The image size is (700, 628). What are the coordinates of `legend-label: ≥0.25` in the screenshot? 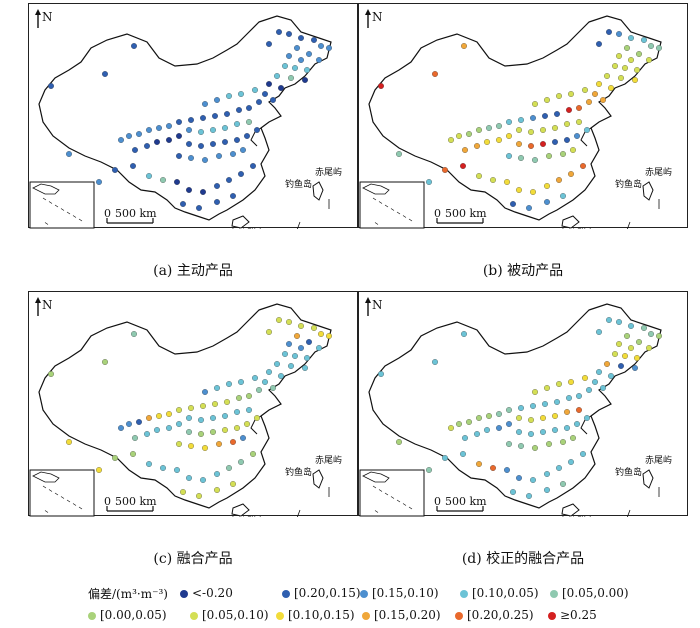 It's located at (578, 615).